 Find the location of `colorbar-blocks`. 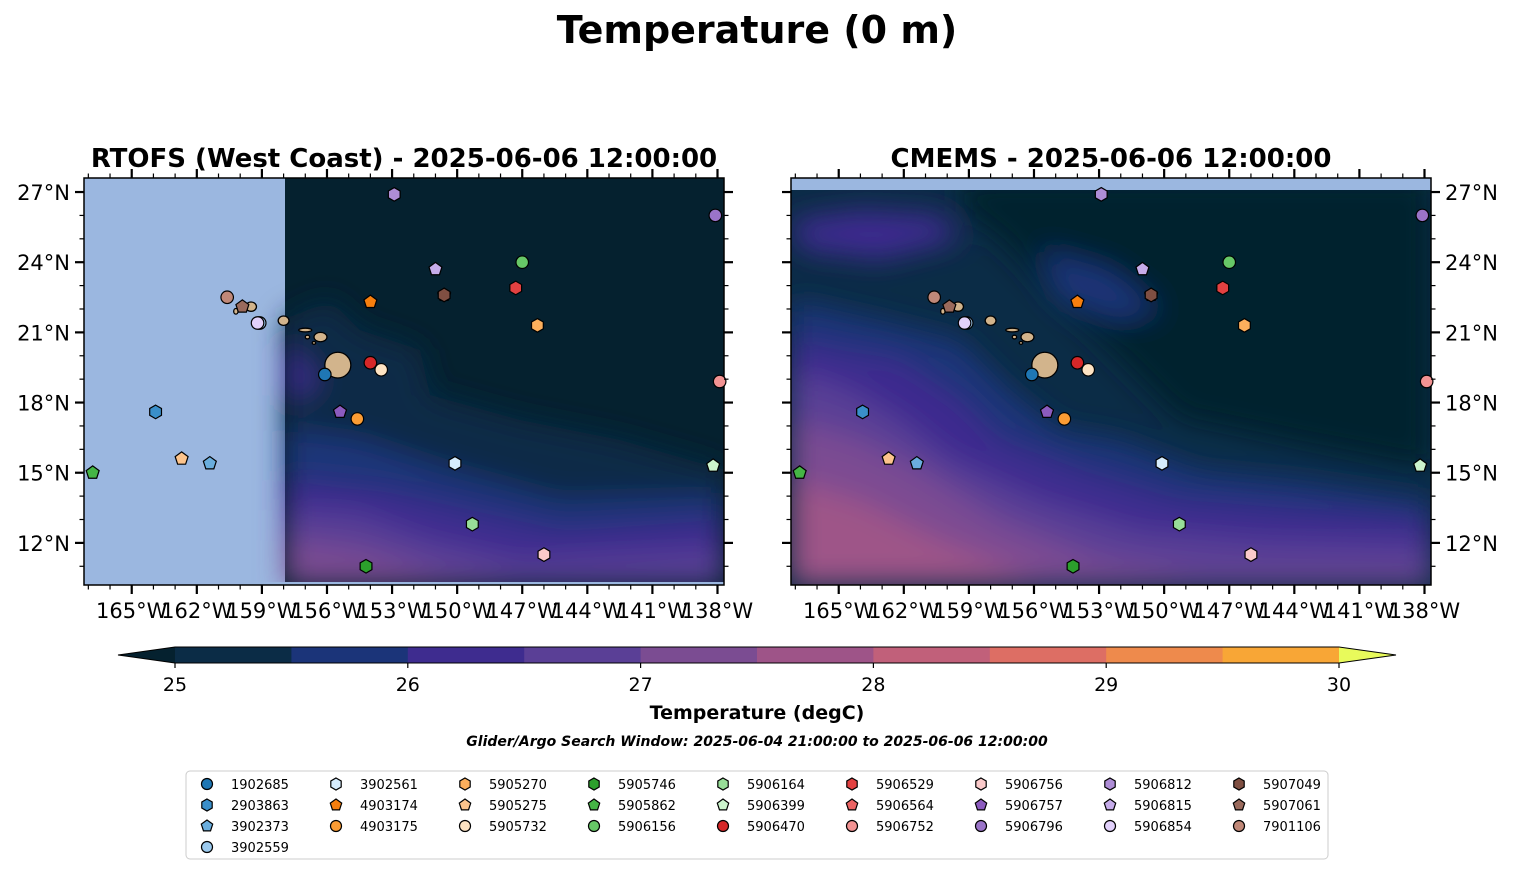

colorbar-blocks is located at coordinates (757, 655).